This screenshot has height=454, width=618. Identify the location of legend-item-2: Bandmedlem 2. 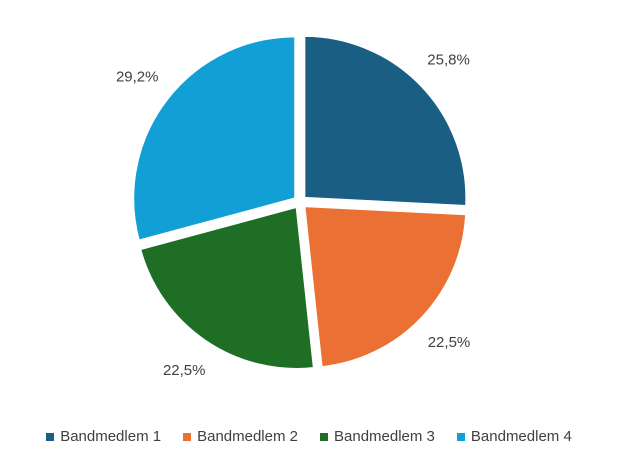
(240, 436).